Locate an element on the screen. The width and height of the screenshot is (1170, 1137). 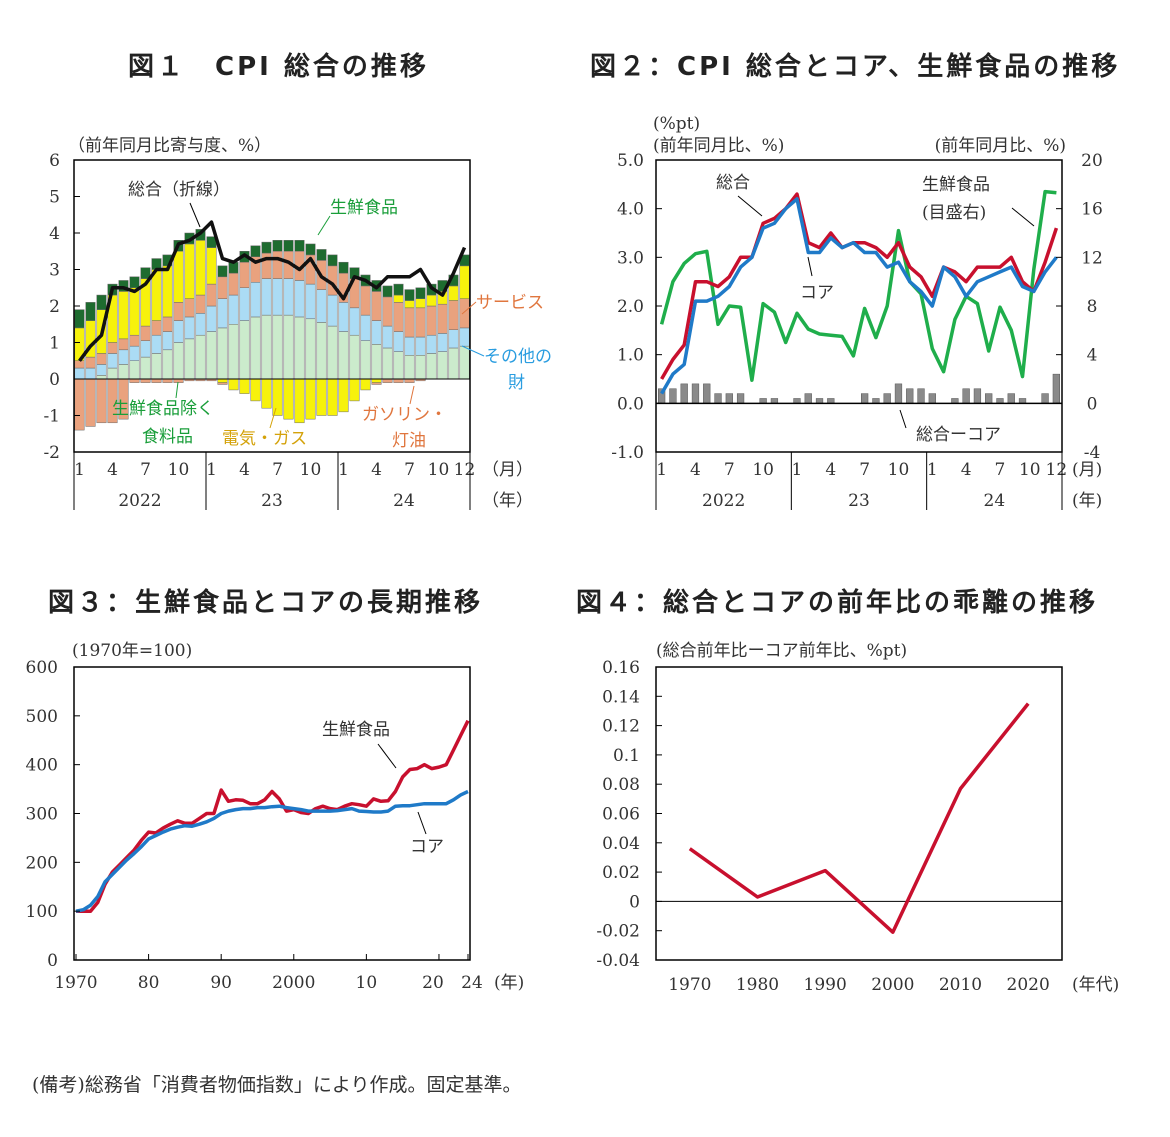
fig2-fresh-annotation: 生鮮食品 is located at coordinates (956, 185).